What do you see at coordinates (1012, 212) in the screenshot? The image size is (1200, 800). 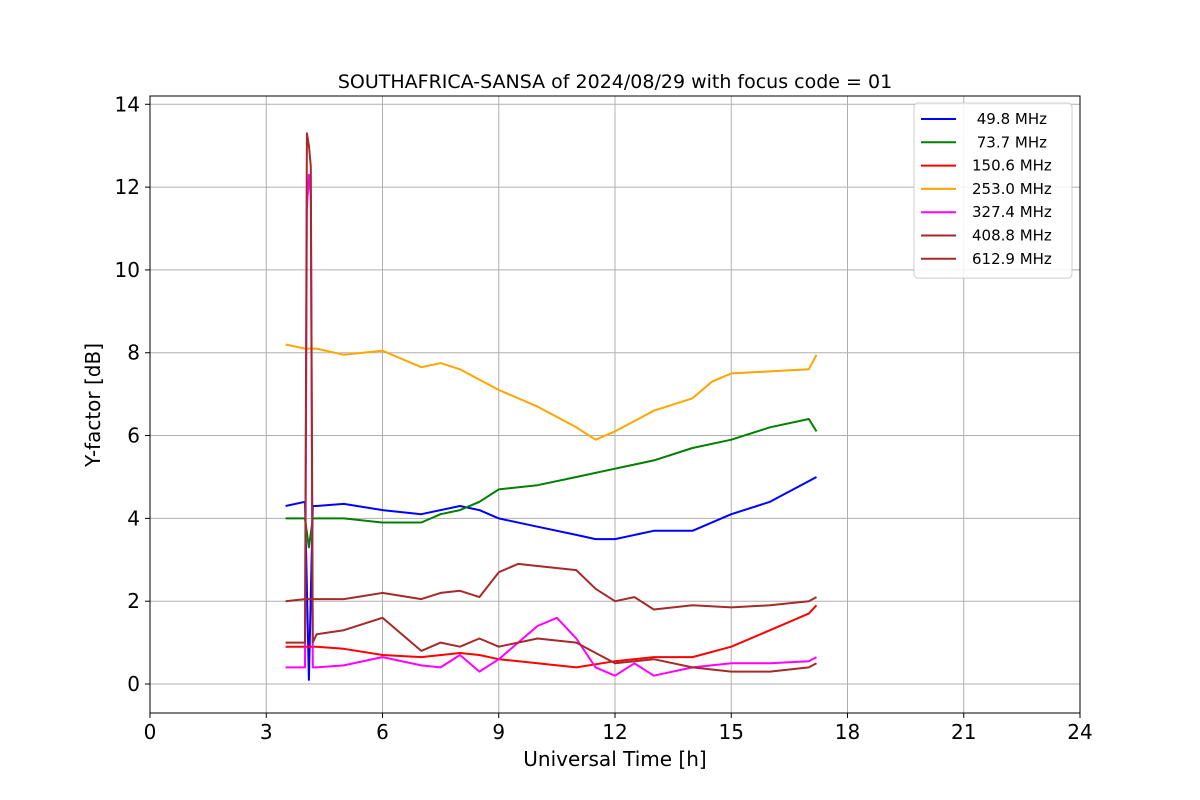 I see `legend-label-4: 327.4 MHz` at bounding box center [1012, 212].